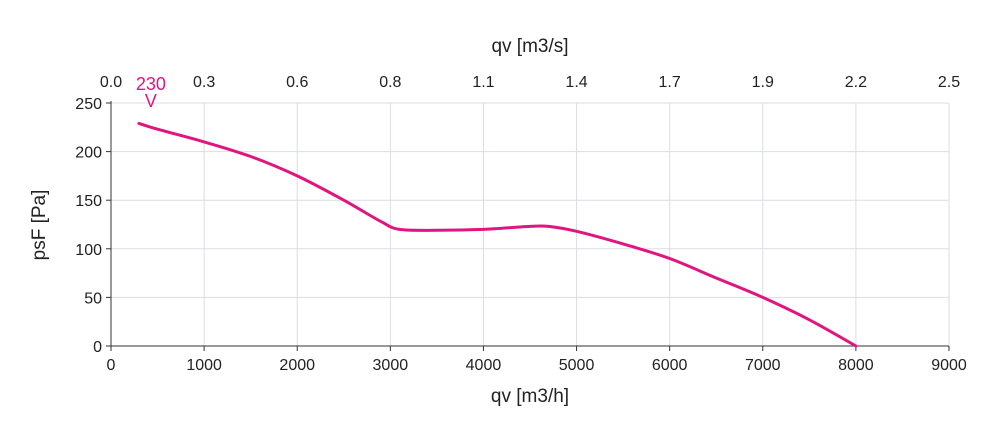 The height and width of the screenshot is (440, 1000). Describe the element at coordinates (670, 82) in the screenshot. I see `x2-tick-label: 1.7` at that location.